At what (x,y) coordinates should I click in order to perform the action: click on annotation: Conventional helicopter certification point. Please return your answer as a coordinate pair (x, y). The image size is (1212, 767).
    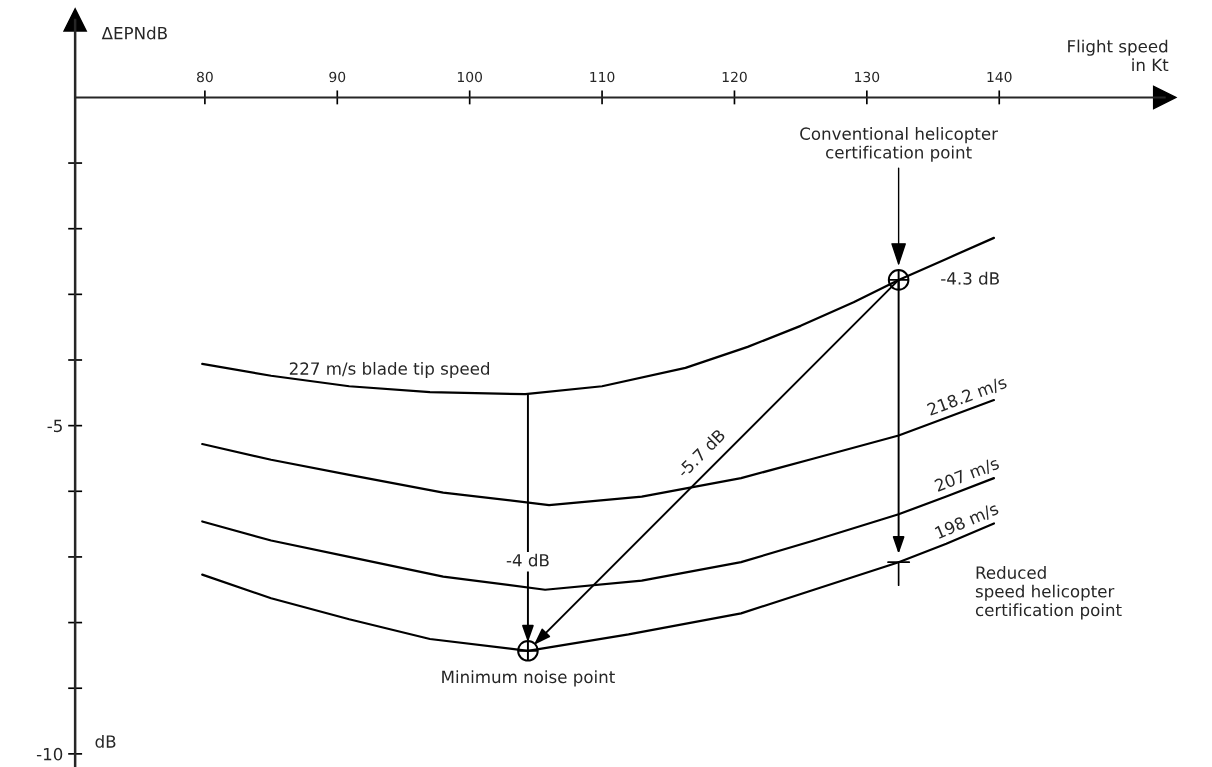
    Looking at the image, I should click on (899, 144).